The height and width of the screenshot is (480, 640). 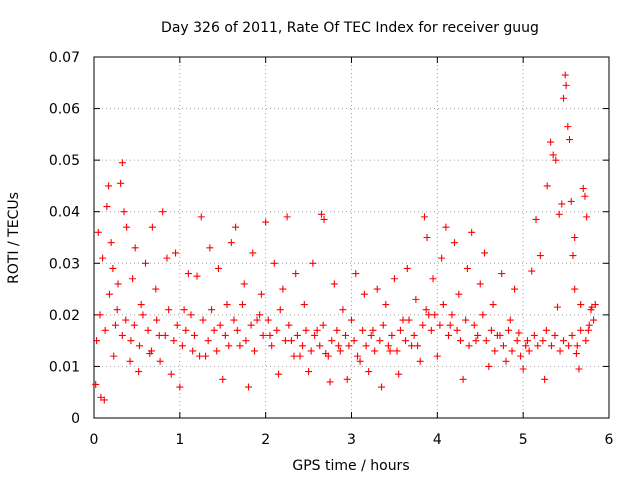 I want to click on y-tick-label: 0.01, so click(x=64, y=367).